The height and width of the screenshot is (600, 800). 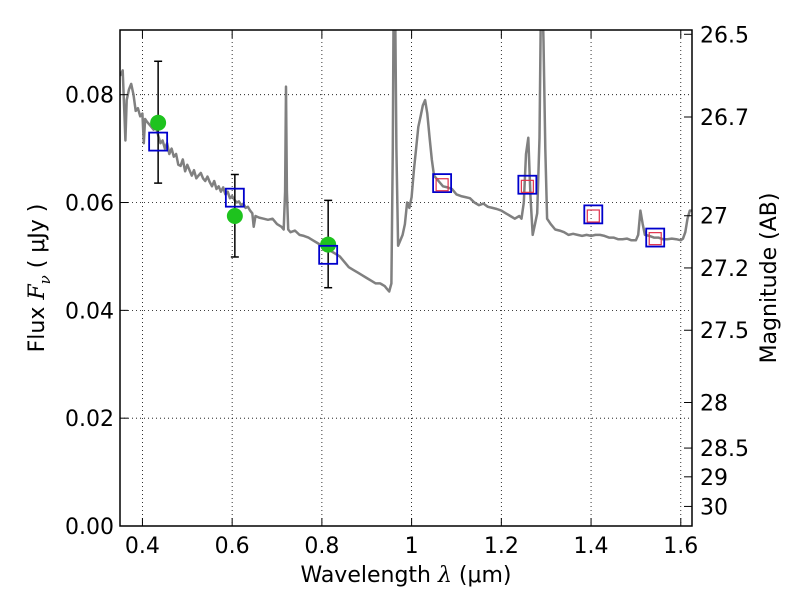 I want to click on y-tick-label: 0.08, so click(x=89, y=96).